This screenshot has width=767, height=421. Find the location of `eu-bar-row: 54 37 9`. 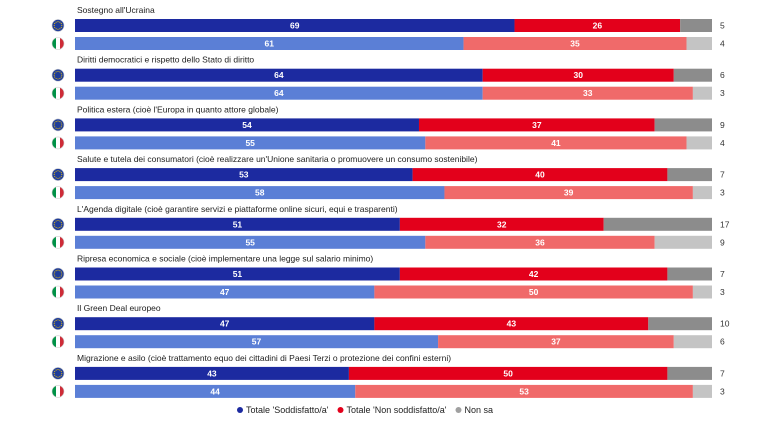

eu-bar-row: 54 37 9 is located at coordinates (388, 125).